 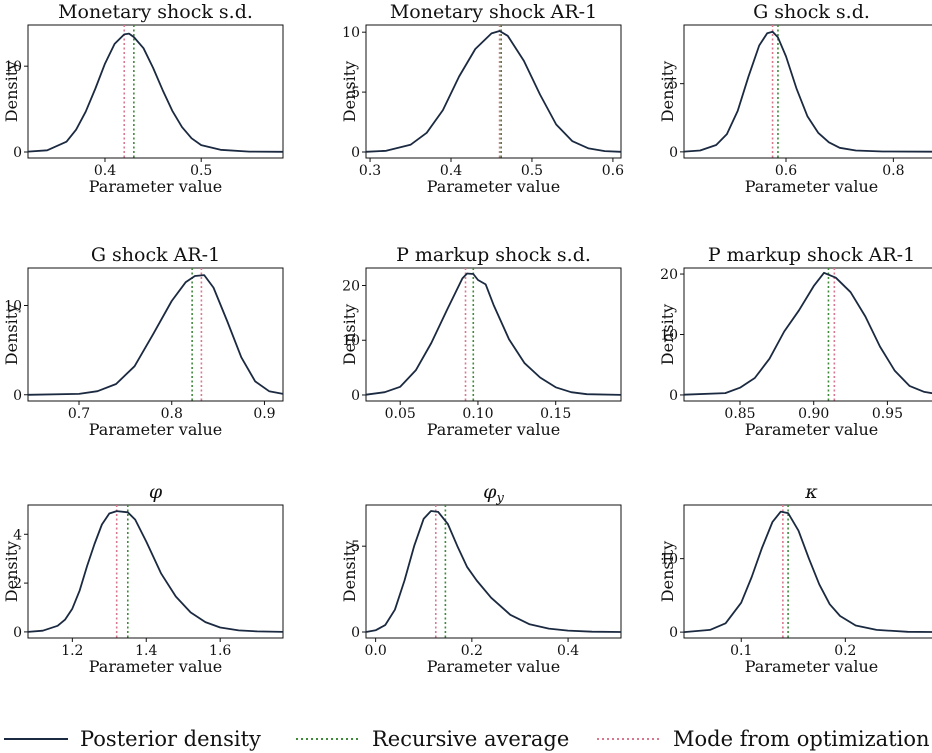 What do you see at coordinates (375, 651) in the screenshot?
I see `x-tick-label: 0.0` at bounding box center [375, 651].